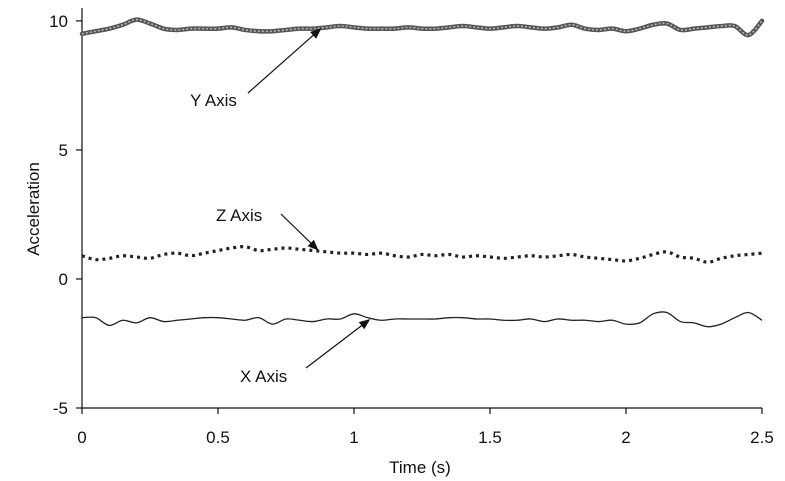  I want to click on series-y-axis, so click(422, 27).